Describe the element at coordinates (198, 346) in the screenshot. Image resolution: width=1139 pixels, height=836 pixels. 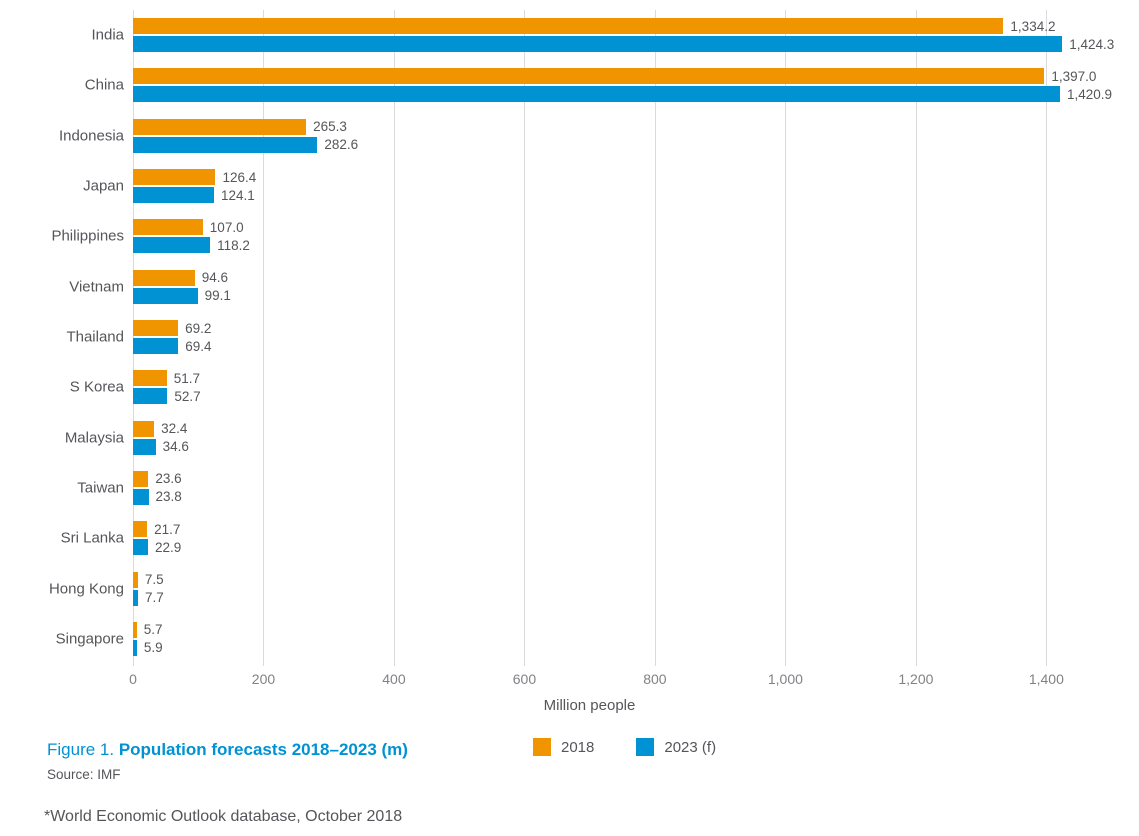
I see `value-label: 69.4` at that location.